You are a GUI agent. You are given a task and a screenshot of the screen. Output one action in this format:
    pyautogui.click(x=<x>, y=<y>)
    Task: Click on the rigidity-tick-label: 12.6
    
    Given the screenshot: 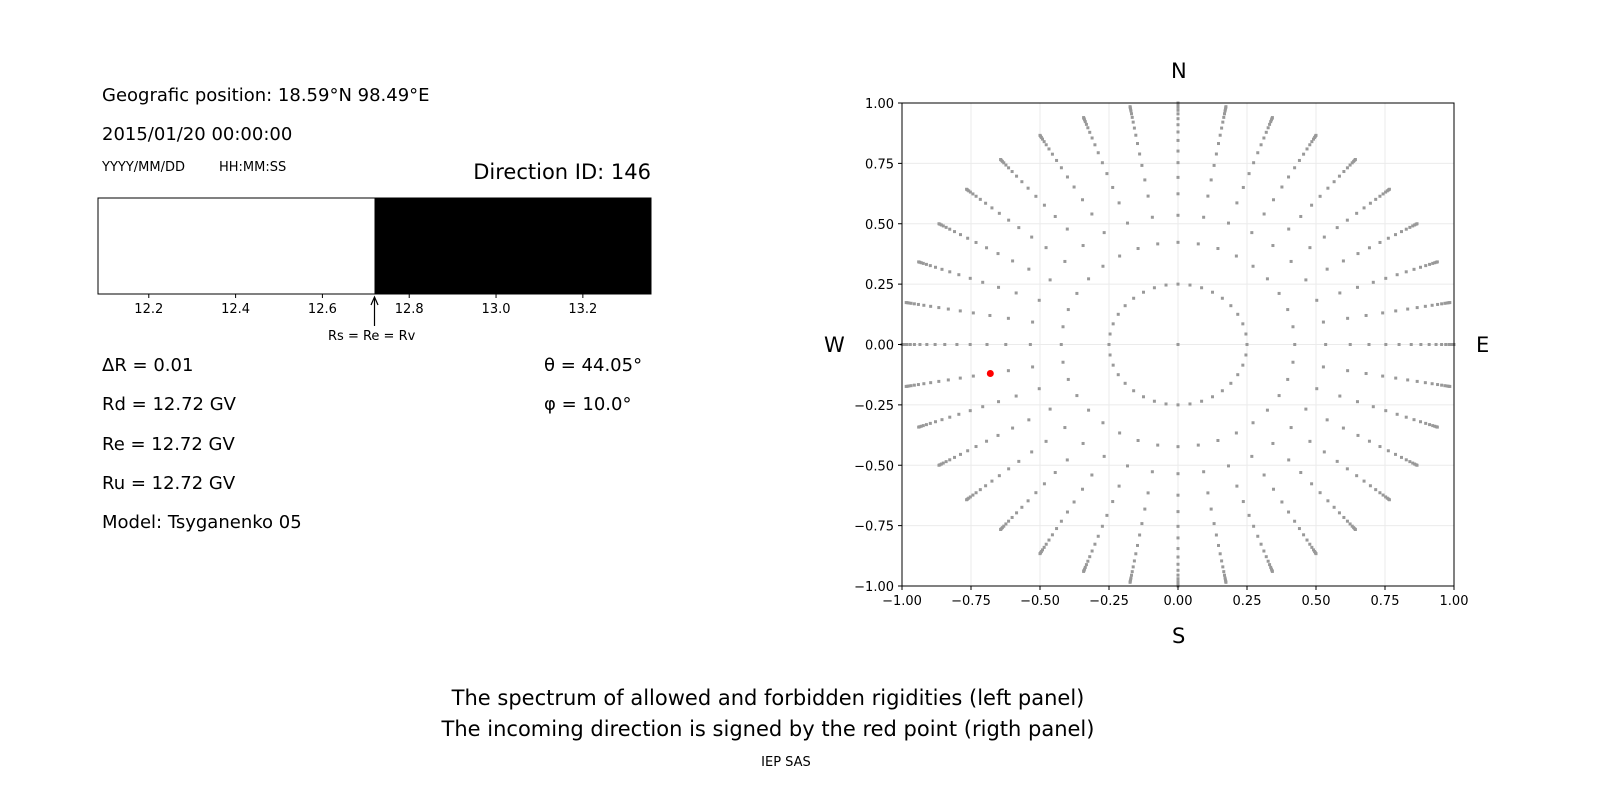 What is the action you would take?
    pyautogui.click(x=322, y=309)
    